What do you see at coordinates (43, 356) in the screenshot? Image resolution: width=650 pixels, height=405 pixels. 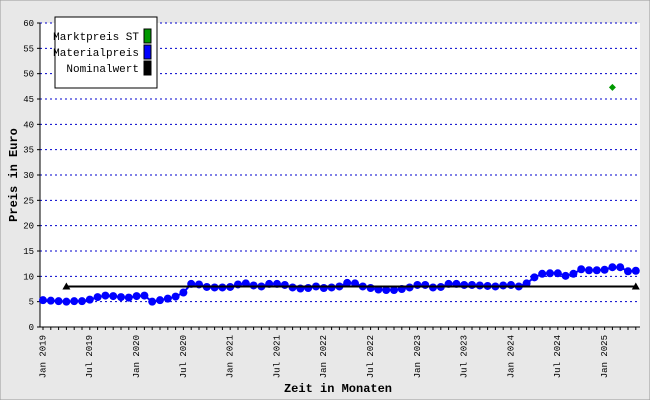 I see `x-tick-label: Jan 2019` at bounding box center [43, 356].